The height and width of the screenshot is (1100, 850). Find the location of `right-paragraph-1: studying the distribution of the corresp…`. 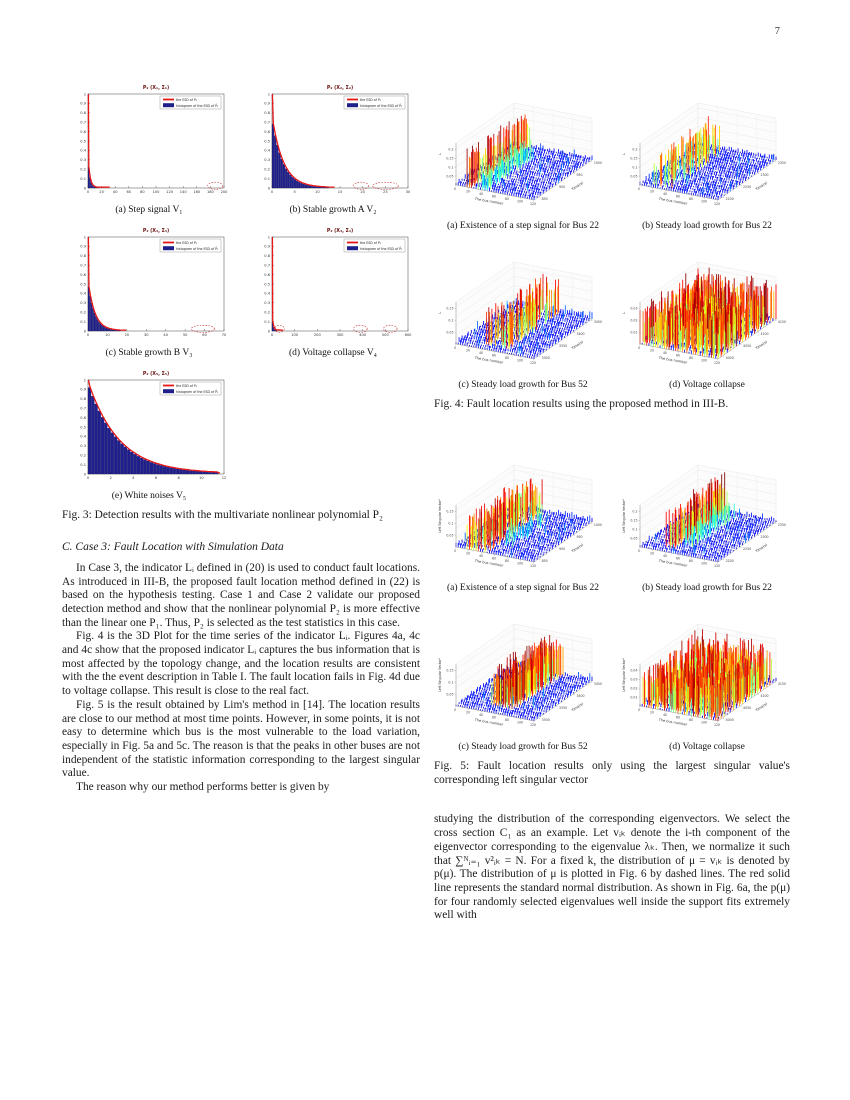

right-paragraph-1: studying the distribution of the corresp… is located at coordinates (612, 867).